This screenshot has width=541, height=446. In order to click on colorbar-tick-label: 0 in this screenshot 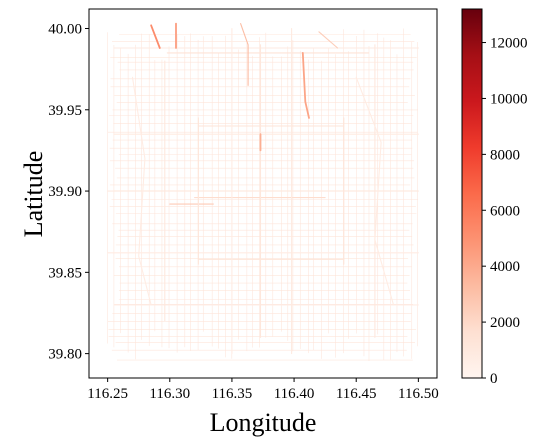, I will do `click(494, 379)`.